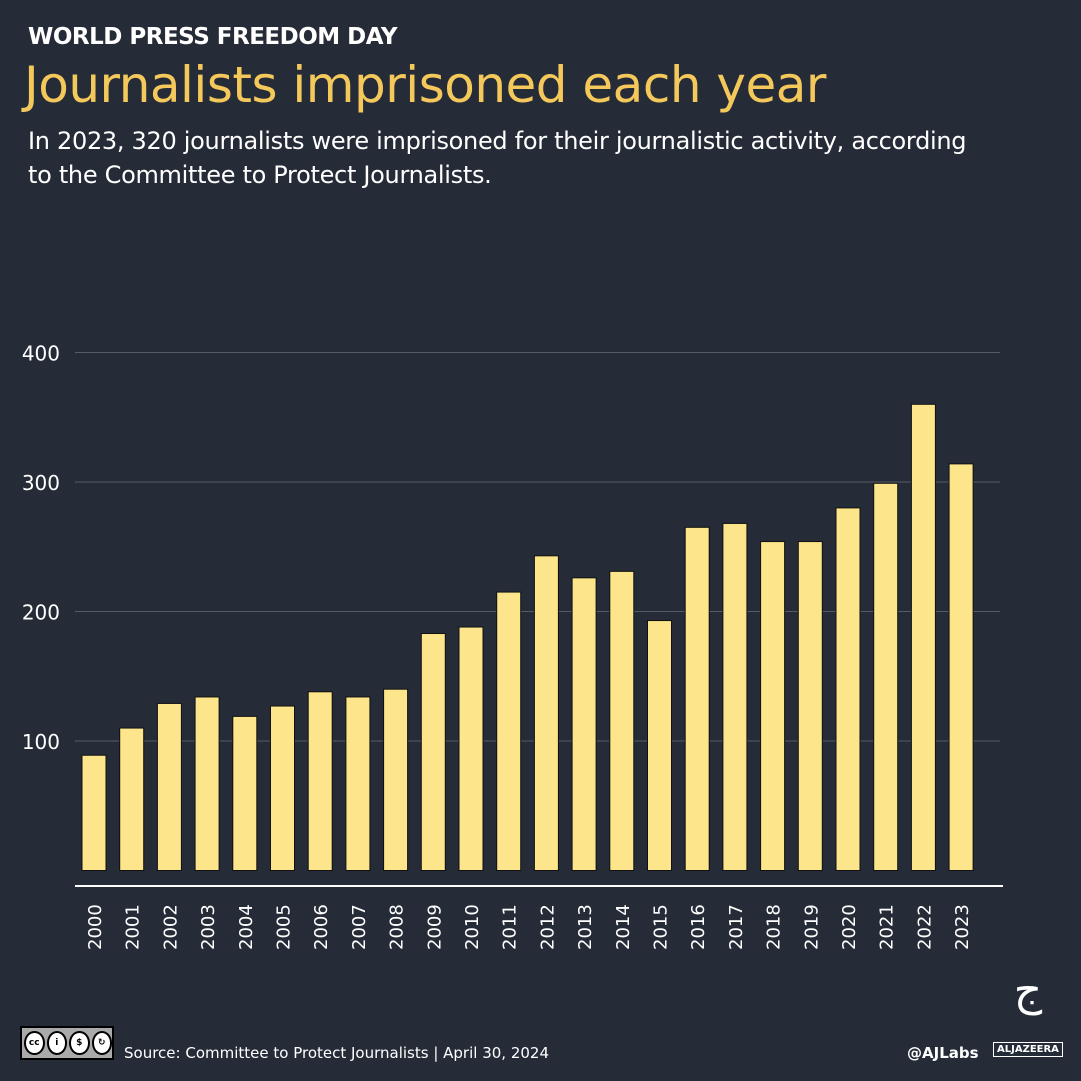 The height and width of the screenshot is (1081, 1081). Describe the element at coordinates (774, 927) in the screenshot. I see `x-tick-label: 2018` at that location.